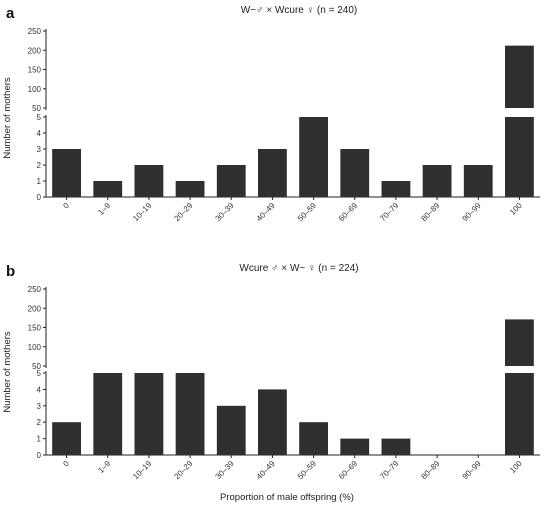 Image resolution: width=550 pixels, height=512 pixels. What do you see at coordinates (183, 470) in the screenshot?
I see `panel-b-x-tick-label: 20–29` at bounding box center [183, 470].